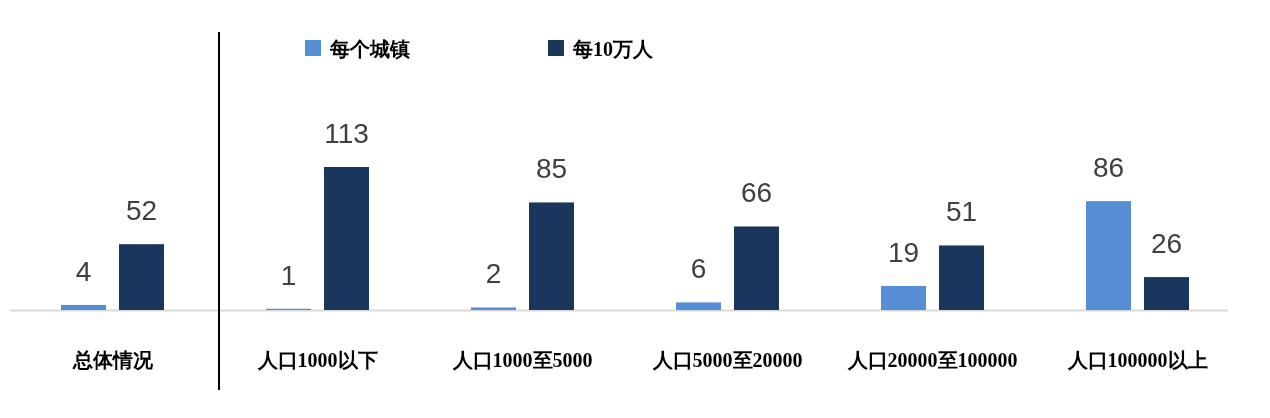 This screenshot has width=1270, height=418. Describe the element at coordinates (141, 211) in the screenshot. I see `data-label: 52` at that location.